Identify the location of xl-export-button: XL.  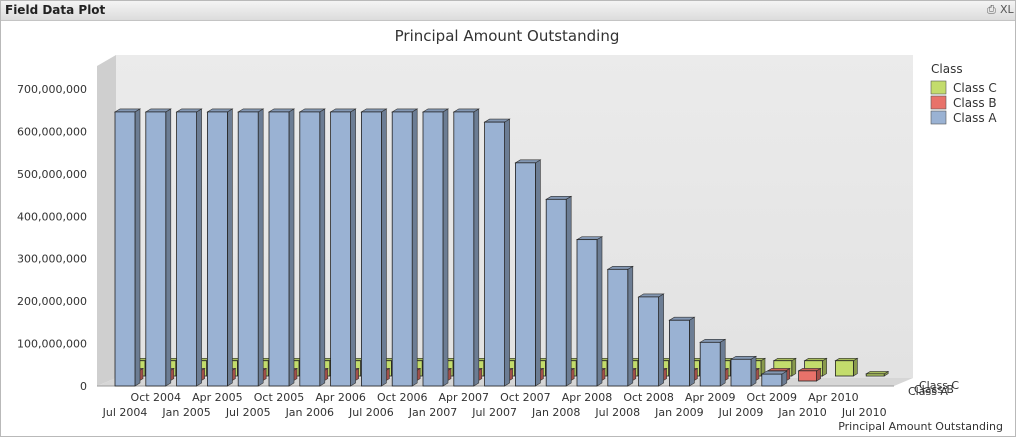
(1007, 9).